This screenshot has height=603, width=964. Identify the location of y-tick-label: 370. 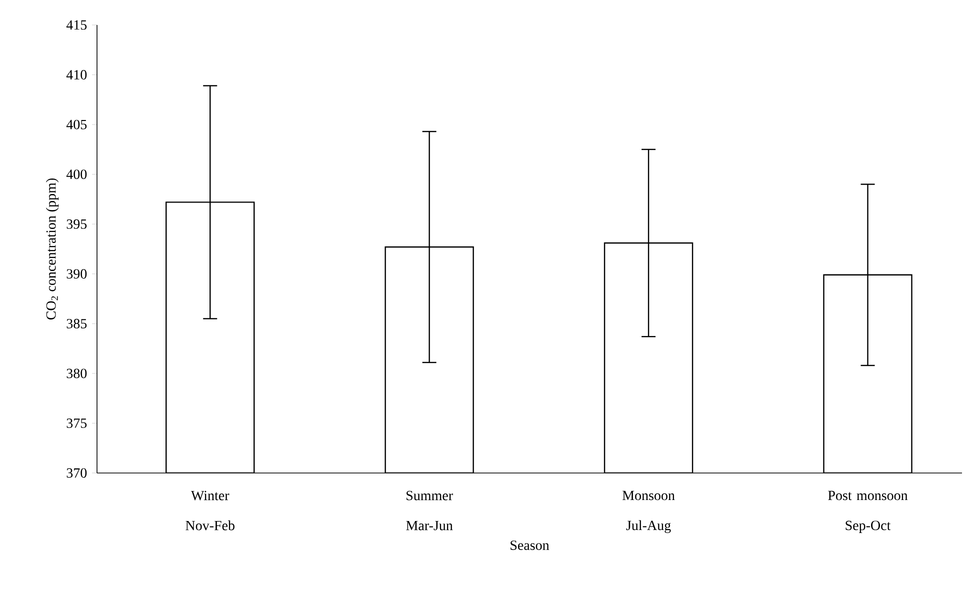
(76, 473).